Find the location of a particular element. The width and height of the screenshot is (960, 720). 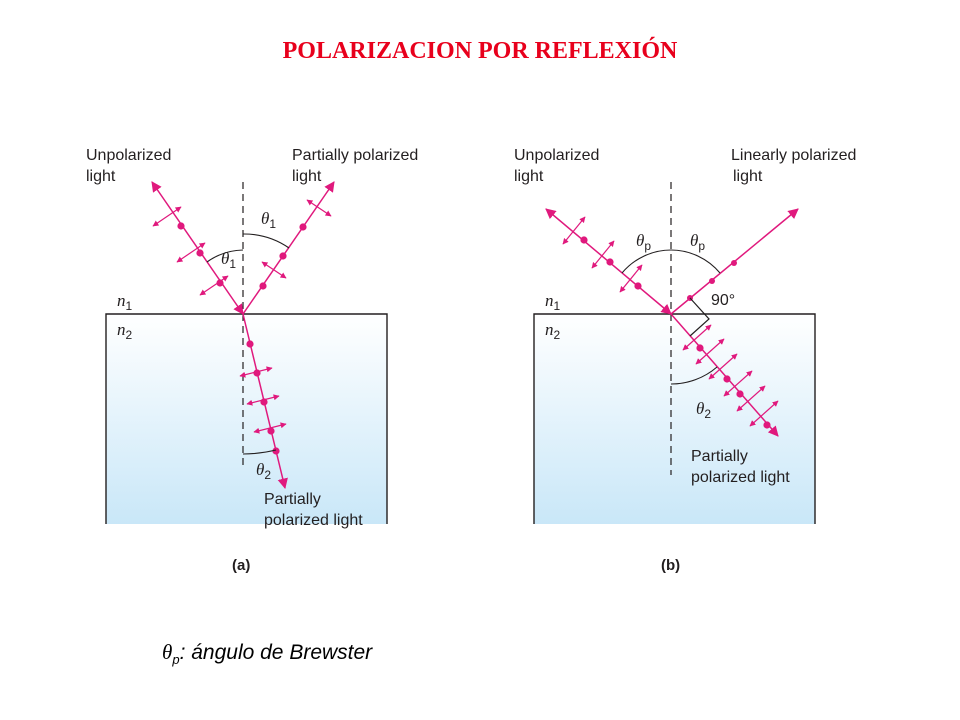

panel-label-b: (b) is located at coordinates (670, 565).